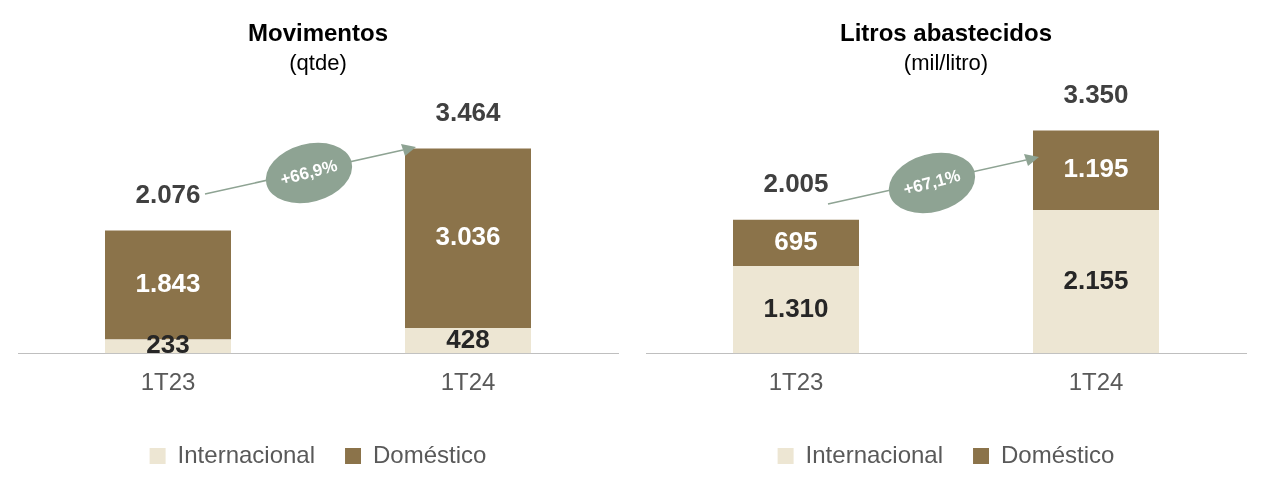  I want to click on data-label: 1.195, so click(1096, 168).